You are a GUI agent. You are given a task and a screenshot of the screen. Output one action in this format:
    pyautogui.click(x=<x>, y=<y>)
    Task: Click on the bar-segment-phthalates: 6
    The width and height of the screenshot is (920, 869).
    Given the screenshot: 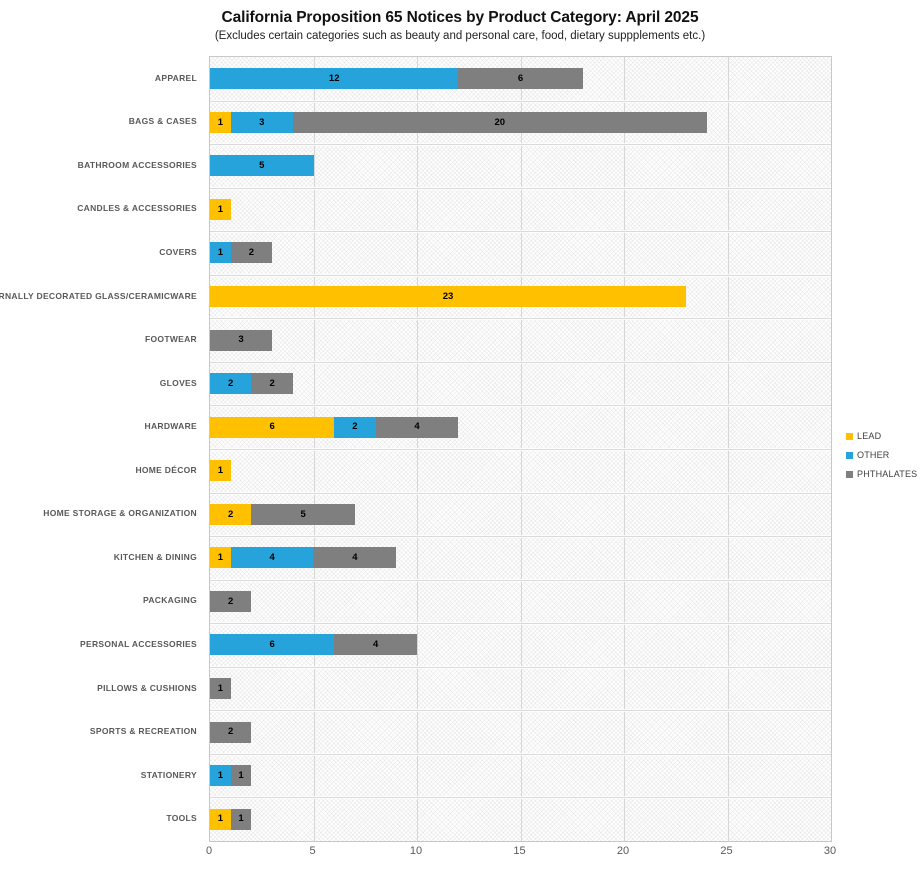 What is the action you would take?
    pyautogui.click(x=520, y=79)
    